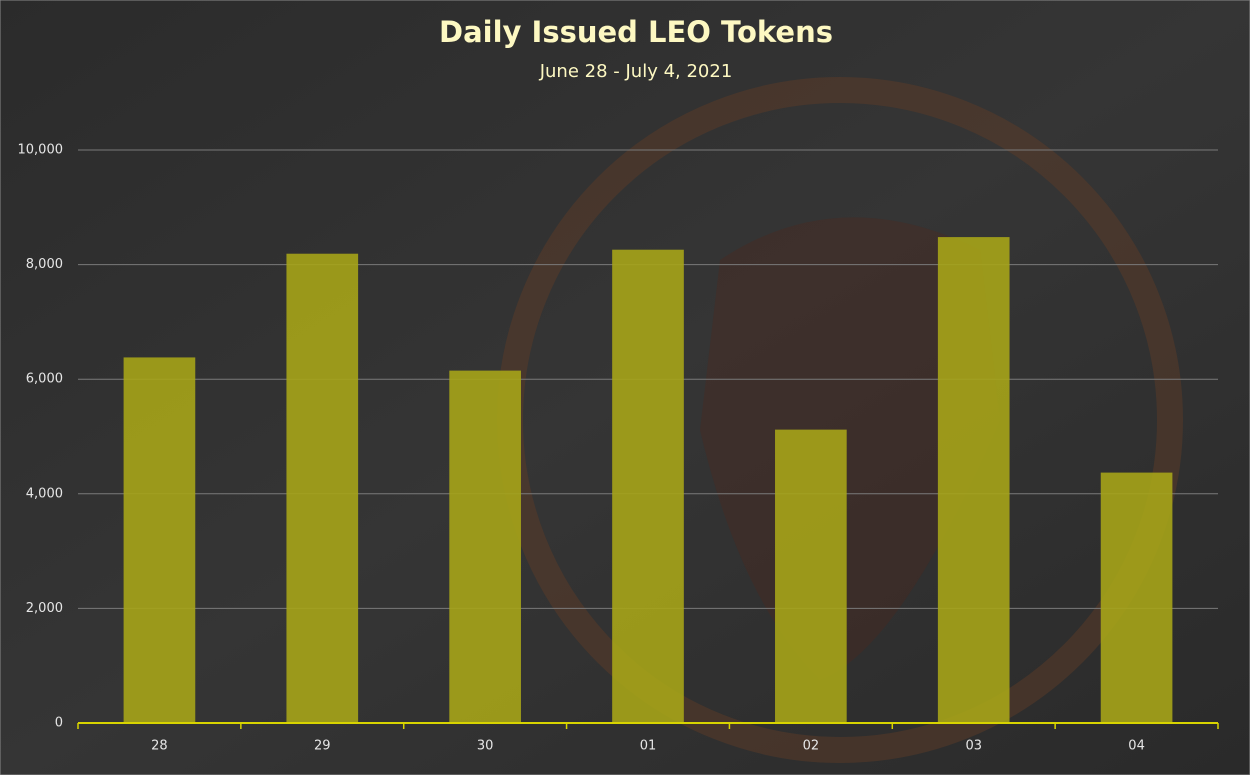 This screenshot has width=1250, height=775. Describe the element at coordinates (485, 746) in the screenshot. I see `x-tick-label: 30` at that location.